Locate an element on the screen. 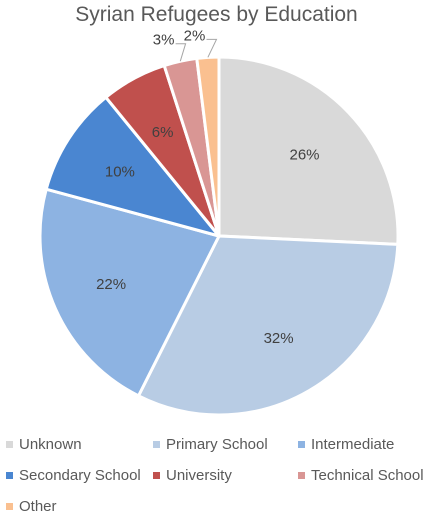  legend-item: Intermediate is located at coordinates (346, 444).